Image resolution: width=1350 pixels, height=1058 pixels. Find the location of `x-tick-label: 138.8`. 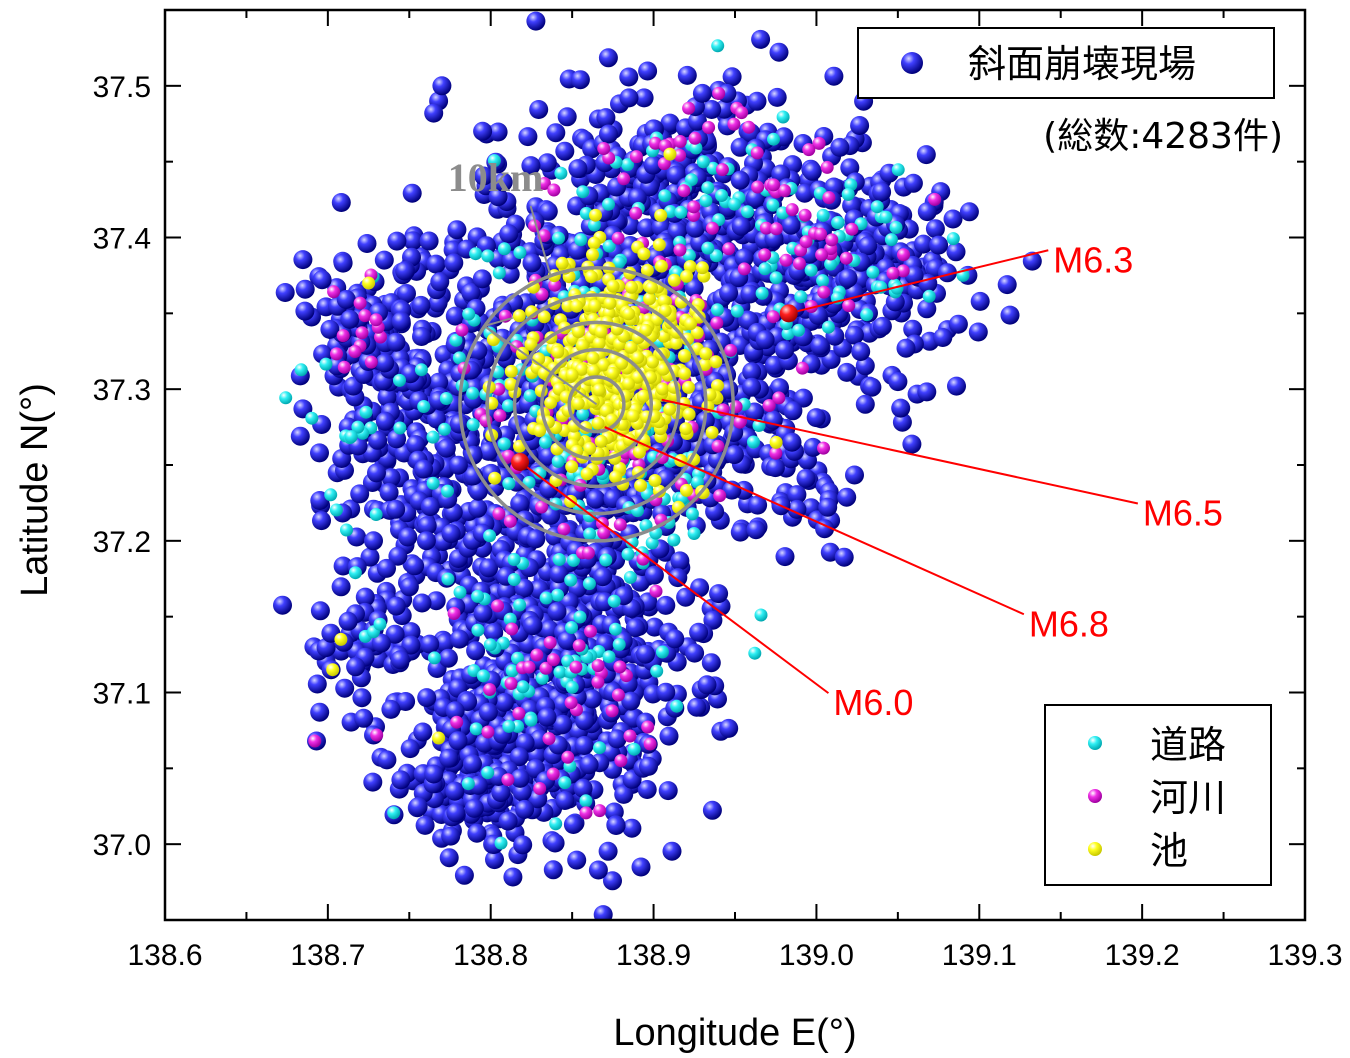

x-tick-label: 138.8 is located at coordinates (490, 955).